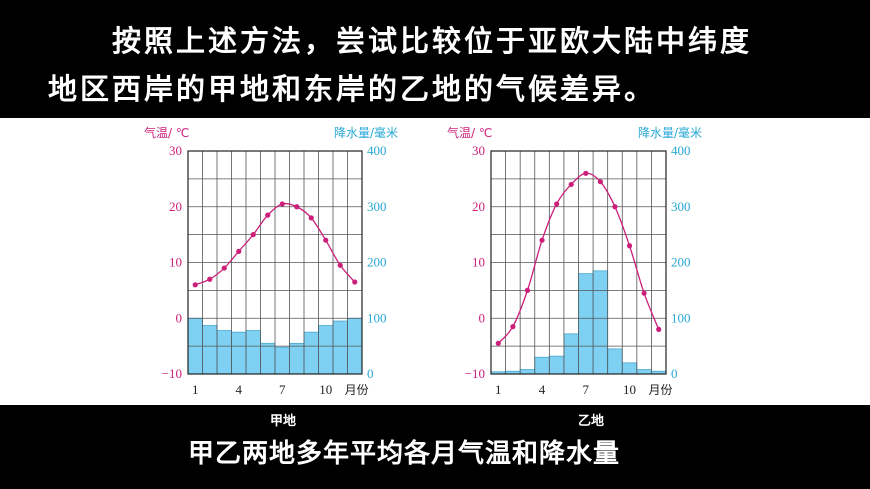 The height and width of the screenshot is (489, 870). I want to click on chart-1-title: 甲地, so click(283, 421).